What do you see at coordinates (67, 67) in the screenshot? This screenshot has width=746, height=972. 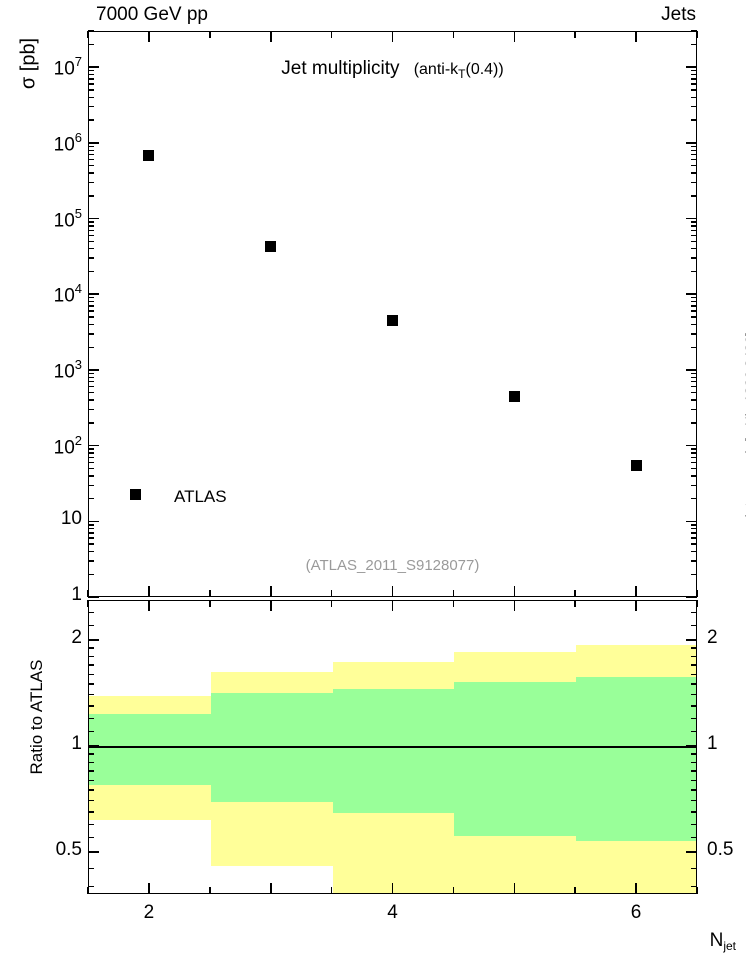 I see `y-tick-label-main: 10⁷` at bounding box center [67, 67].